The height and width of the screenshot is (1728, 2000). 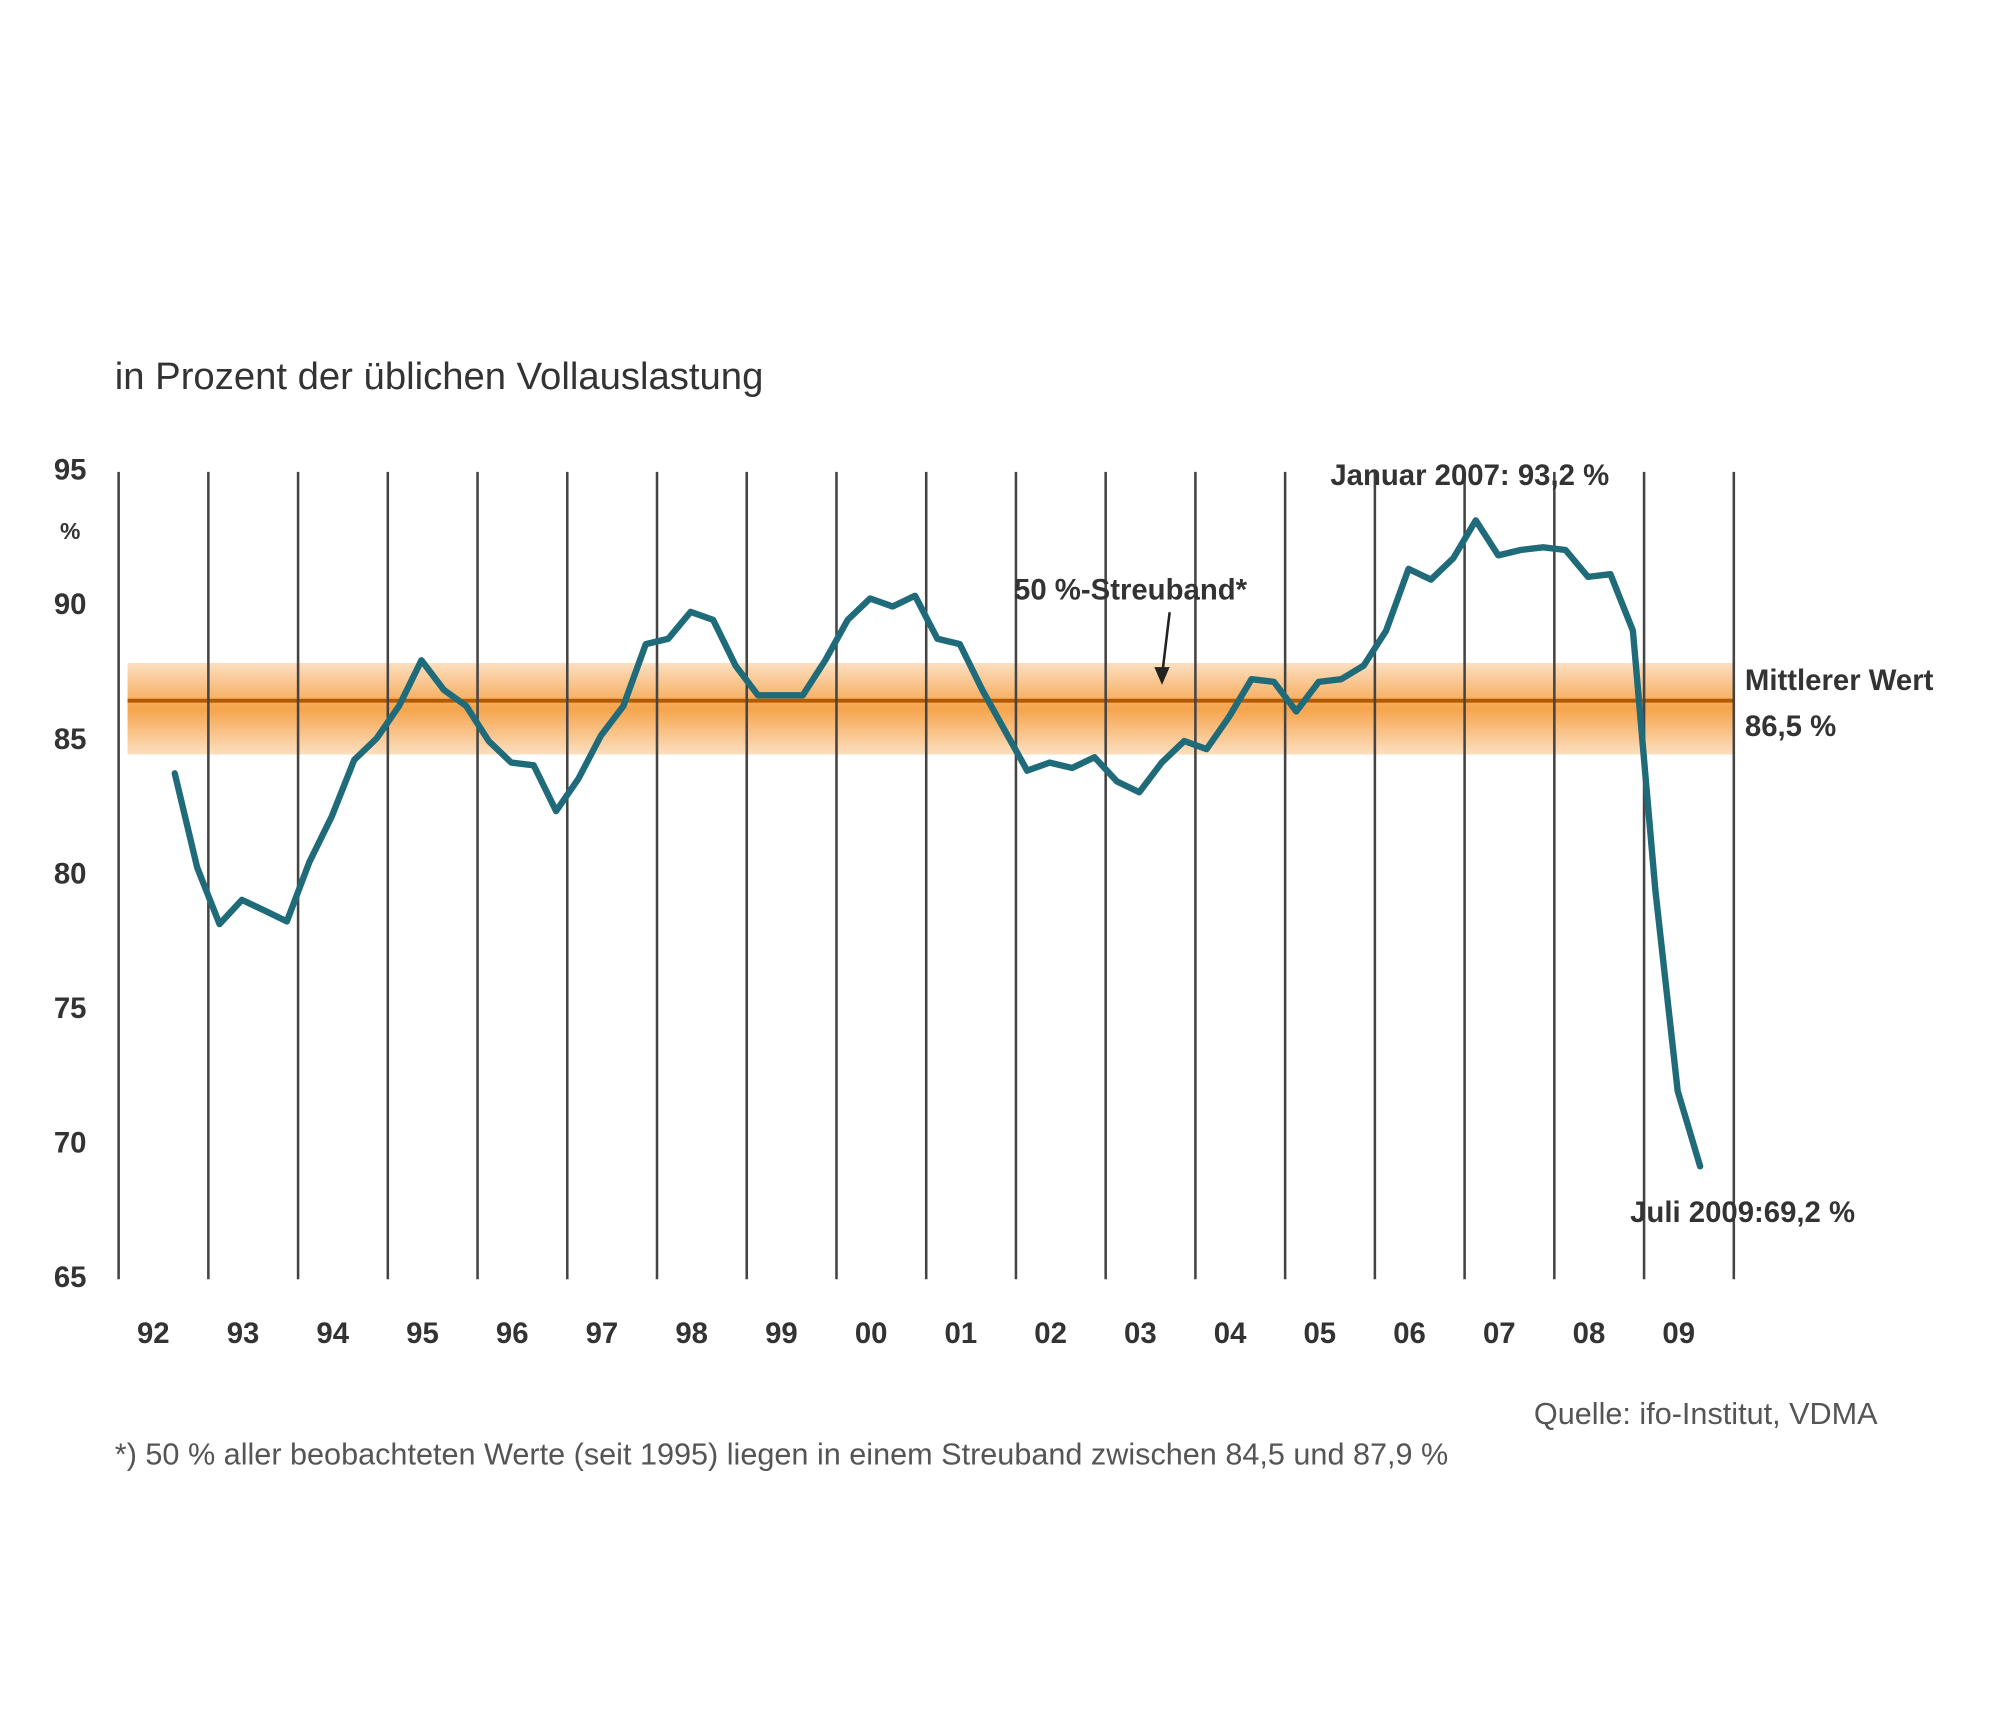 I want to click on x-tick-label: 06, so click(x=1409, y=1333).